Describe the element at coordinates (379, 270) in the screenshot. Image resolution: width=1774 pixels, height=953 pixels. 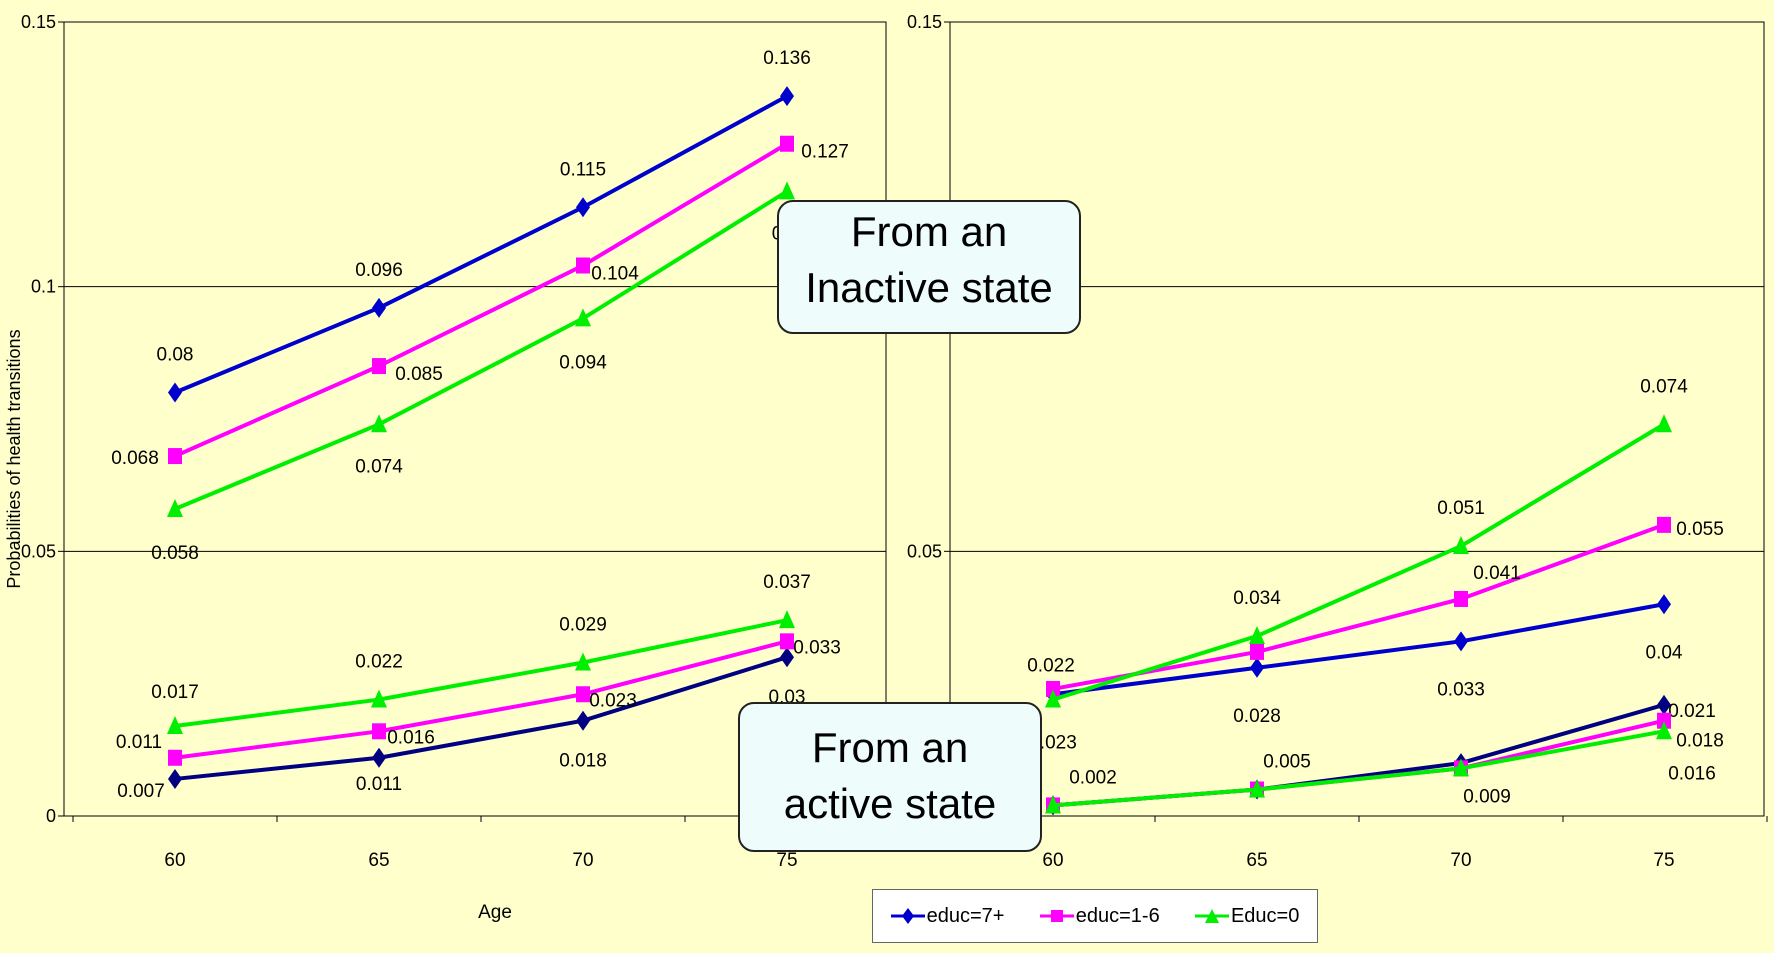
I see `data-label: 0.096` at that location.